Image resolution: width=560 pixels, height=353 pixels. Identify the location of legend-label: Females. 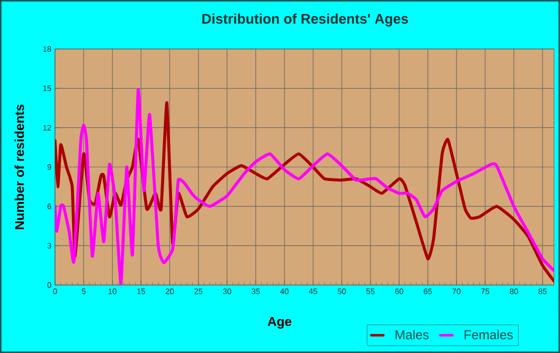
(488, 335).